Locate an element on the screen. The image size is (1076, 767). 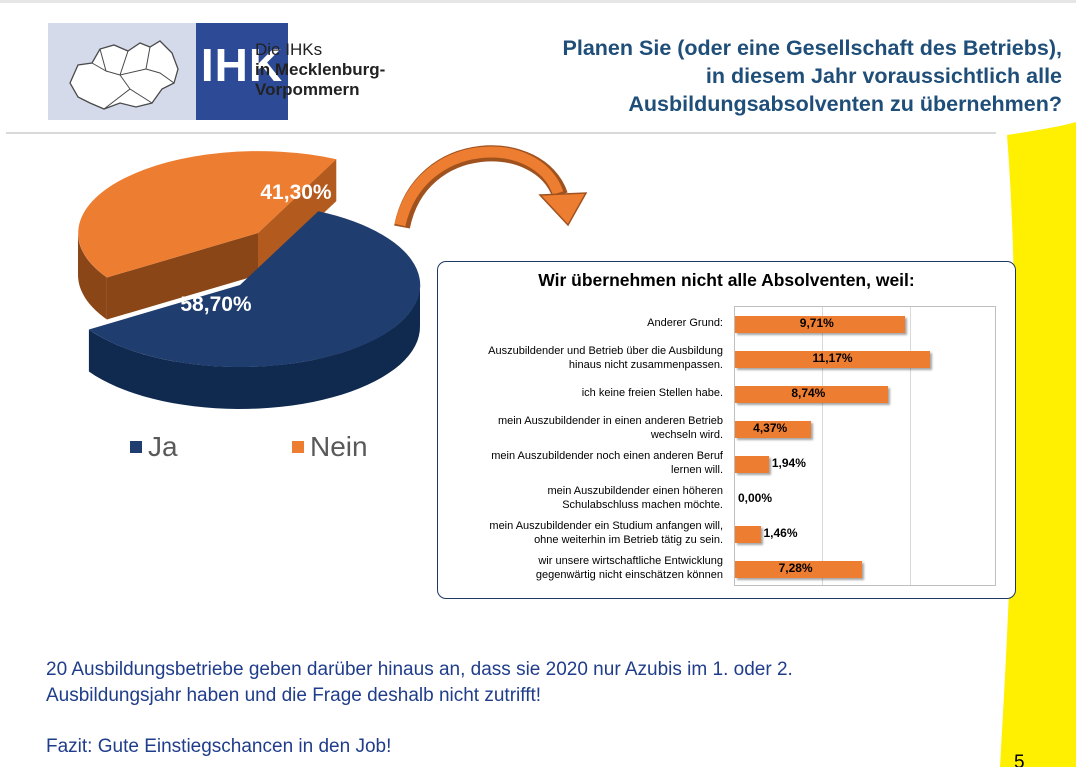
pie-slice-nein is located at coordinates (207, 214).